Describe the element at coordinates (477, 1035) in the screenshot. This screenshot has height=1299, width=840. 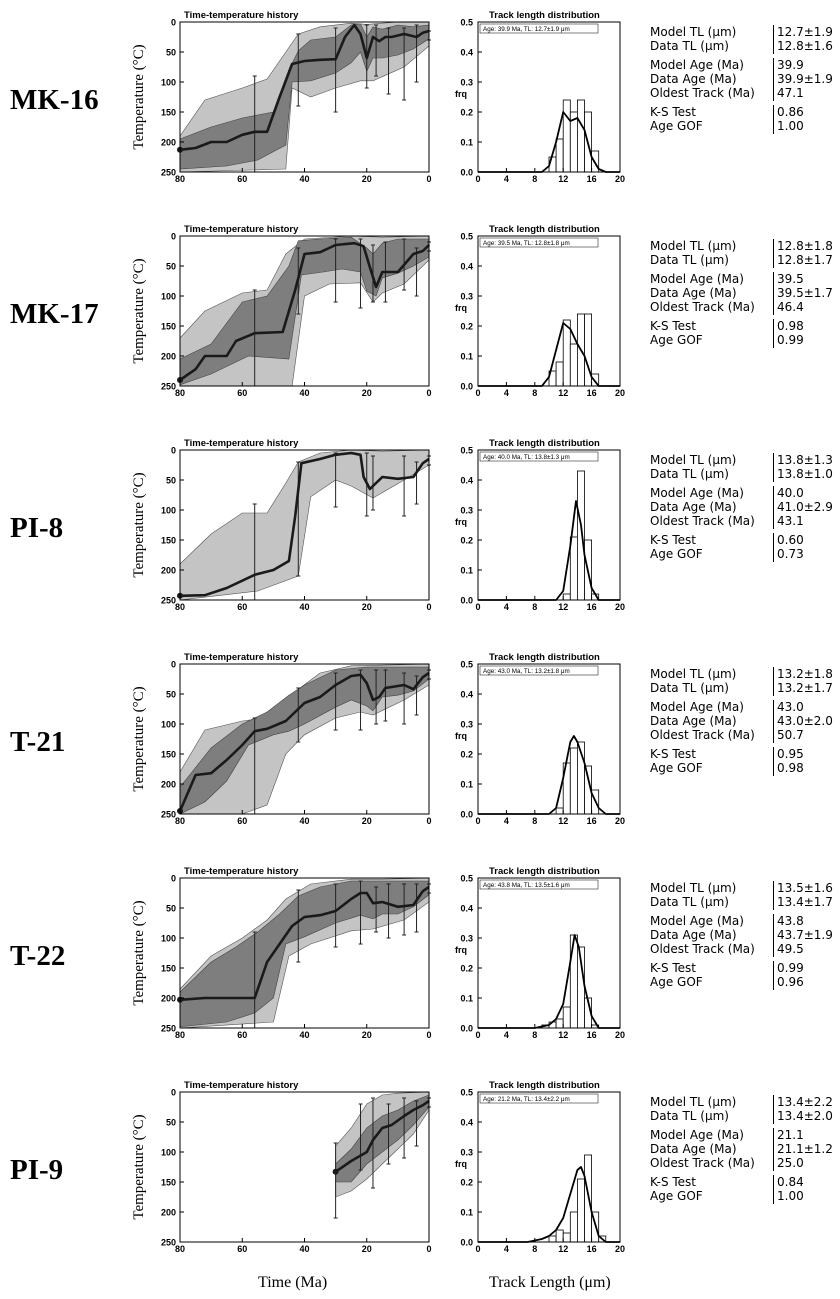
I see `tl-x-tick-label: 0` at that location.